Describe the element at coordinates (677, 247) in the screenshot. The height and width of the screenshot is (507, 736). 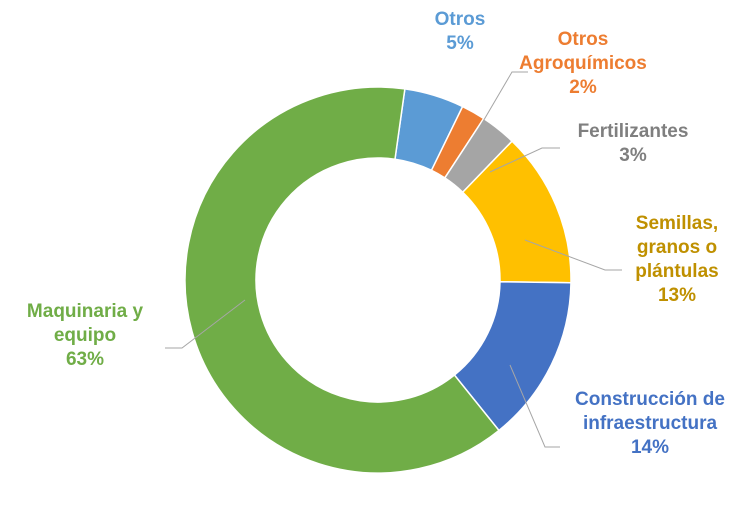
I see `category-name: Semillas, granos o plántulas` at that location.